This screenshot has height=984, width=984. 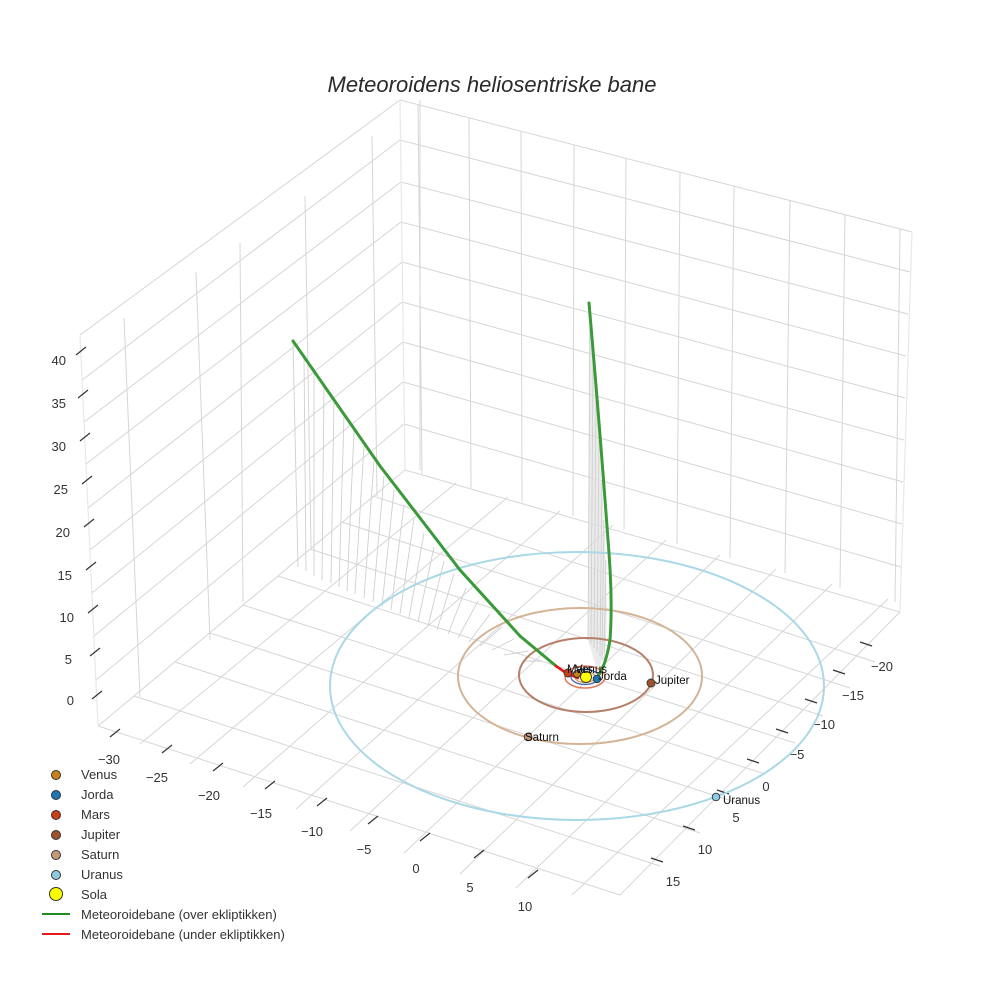 What do you see at coordinates (162, 834) in the screenshot?
I see `legend-item-jupiter: Jupiter` at bounding box center [162, 834].